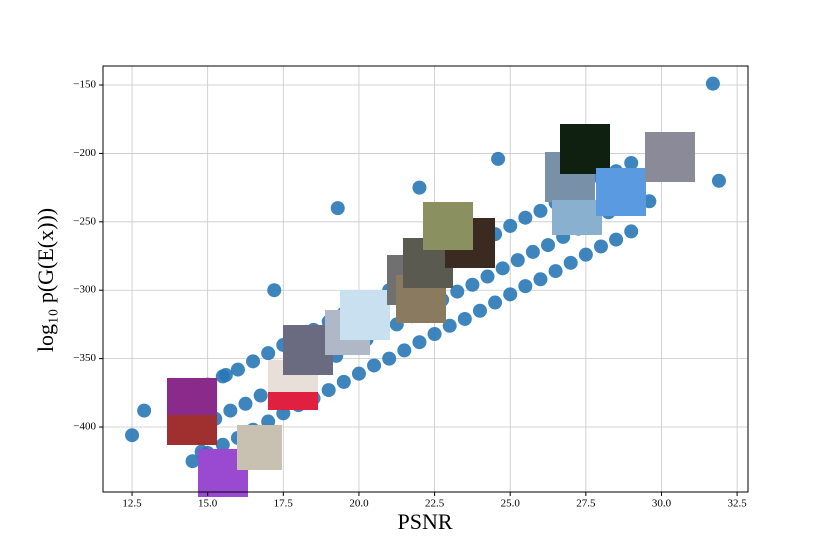 This screenshot has height=554, width=830. What do you see at coordinates (84, 221) in the screenshot?
I see `y-tick-label: −250` at bounding box center [84, 221].